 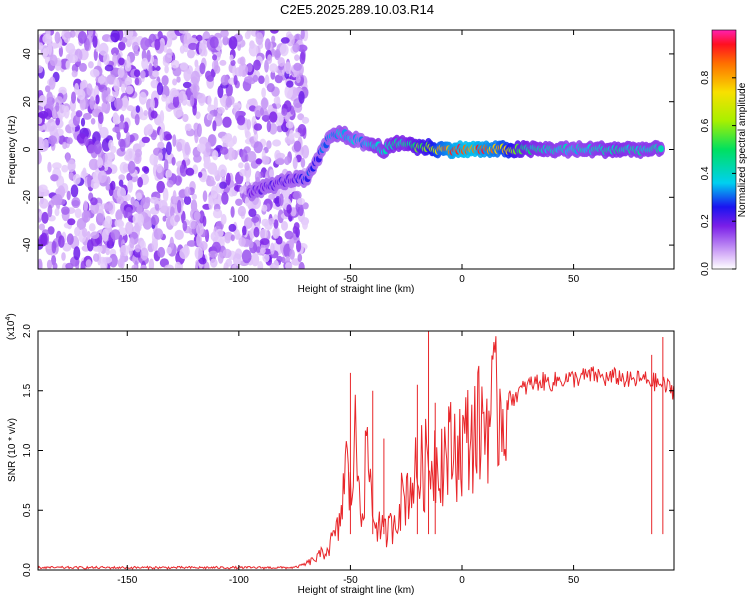 What do you see at coordinates (705, 269) in the screenshot?
I see `colorbar-tick-label: 0.0` at bounding box center [705, 269].